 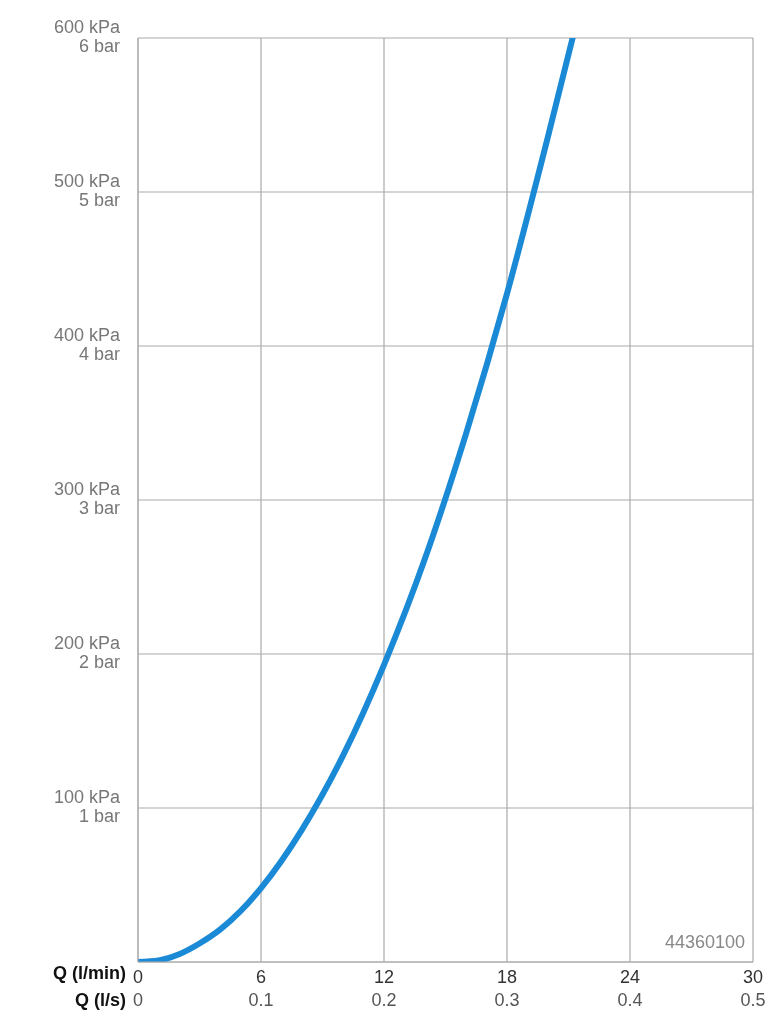 I want to click on annotation: 44360100, so click(x=704, y=942).